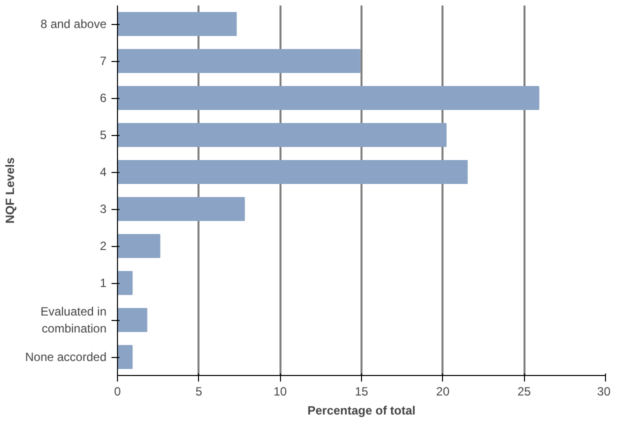  I want to click on y-tick-label: 7, so click(103, 61).